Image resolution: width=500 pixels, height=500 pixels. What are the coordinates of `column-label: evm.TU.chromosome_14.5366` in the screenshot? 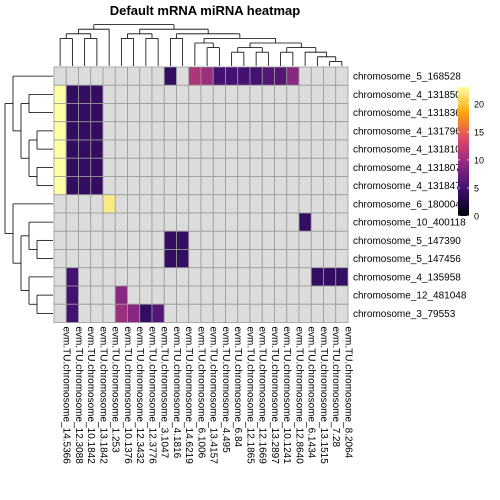 It's located at (66, 396).